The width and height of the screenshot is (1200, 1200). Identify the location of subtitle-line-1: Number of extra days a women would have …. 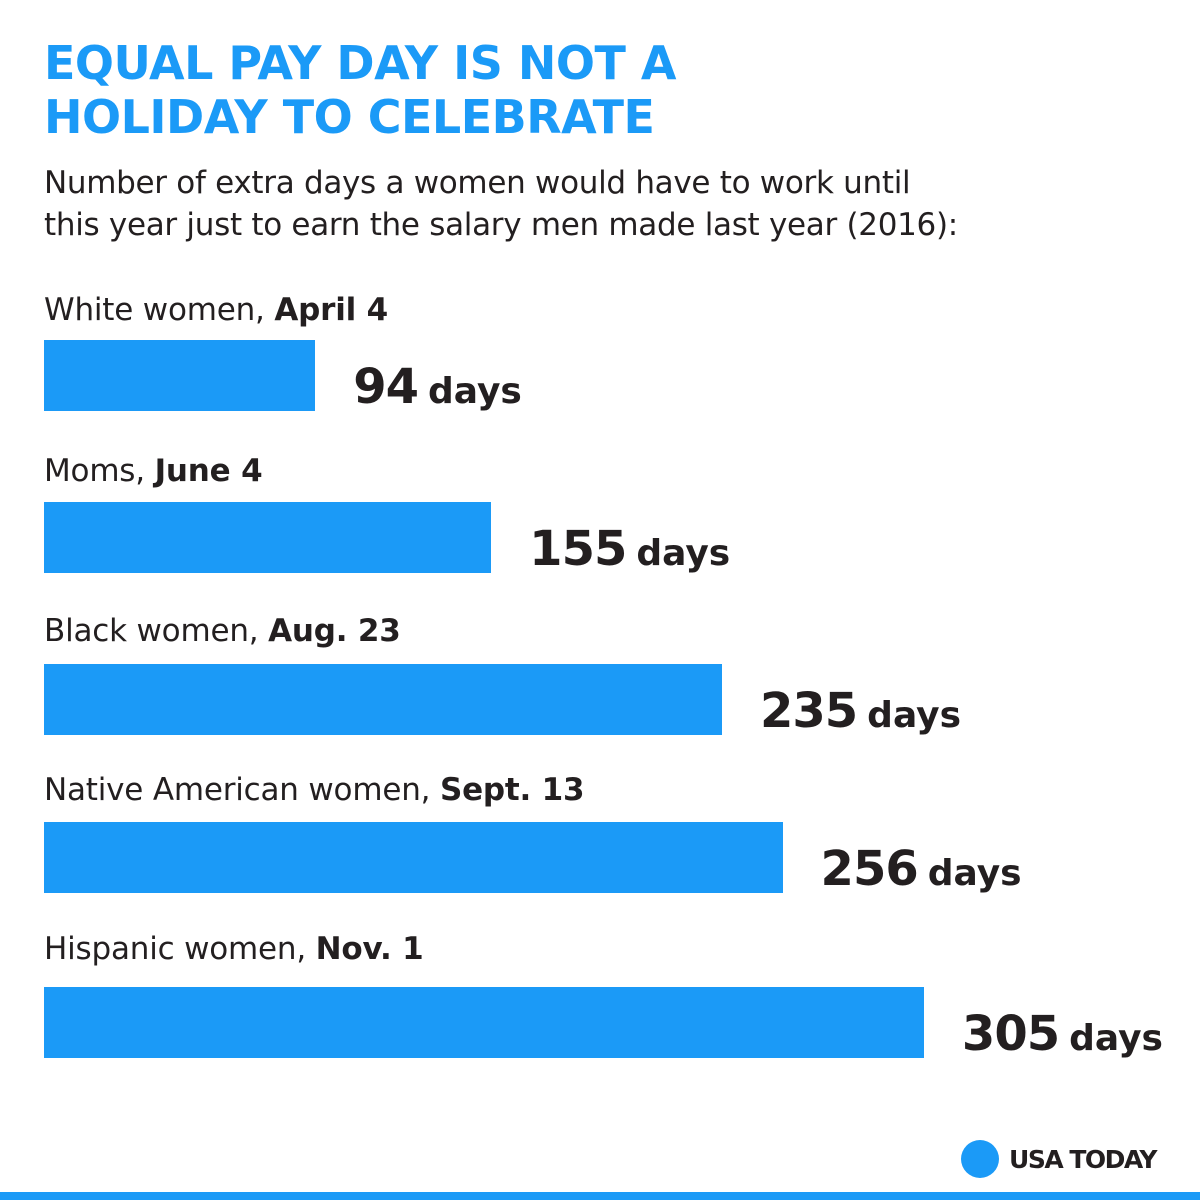
(477, 183).